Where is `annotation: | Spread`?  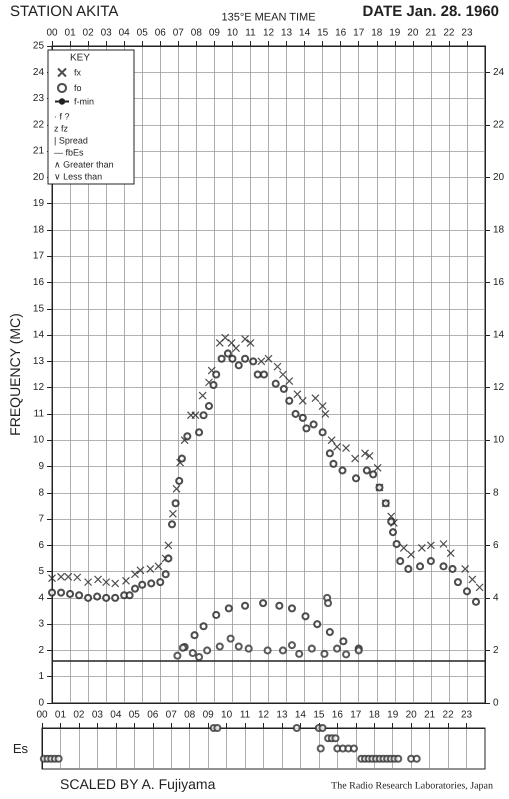
annotation: | Spread is located at coordinates (71, 141).